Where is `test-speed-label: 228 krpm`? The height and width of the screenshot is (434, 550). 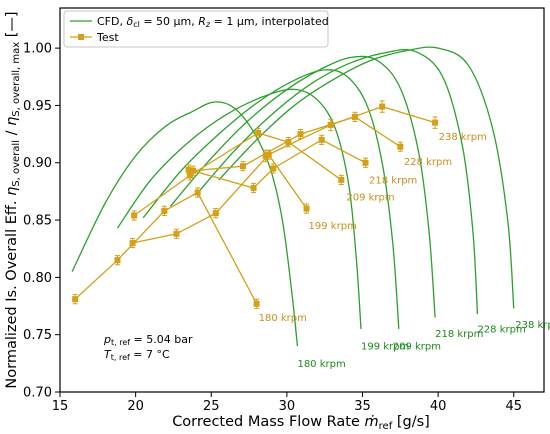
test-speed-label: 228 krpm is located at coordinates (428, 162).